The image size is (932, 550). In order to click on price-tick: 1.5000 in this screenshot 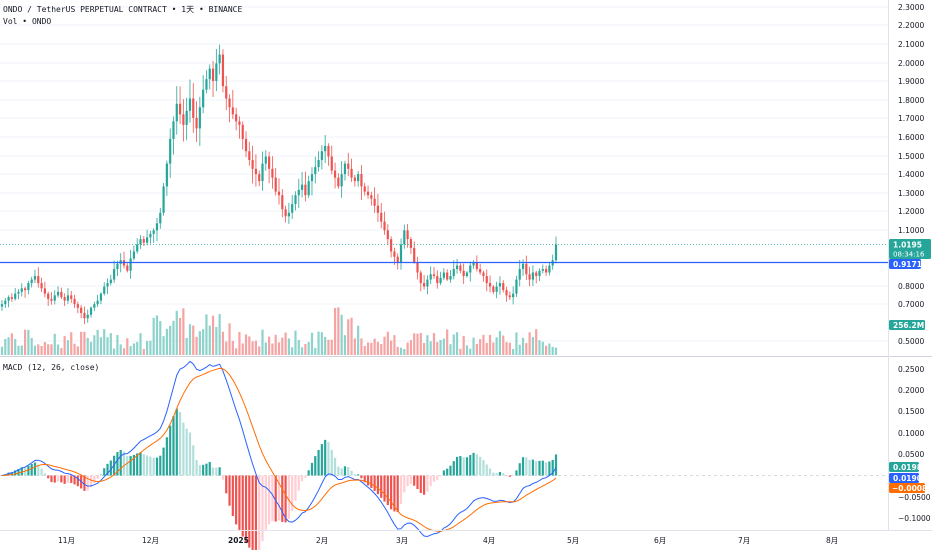, I will do `click(911, 156)`.